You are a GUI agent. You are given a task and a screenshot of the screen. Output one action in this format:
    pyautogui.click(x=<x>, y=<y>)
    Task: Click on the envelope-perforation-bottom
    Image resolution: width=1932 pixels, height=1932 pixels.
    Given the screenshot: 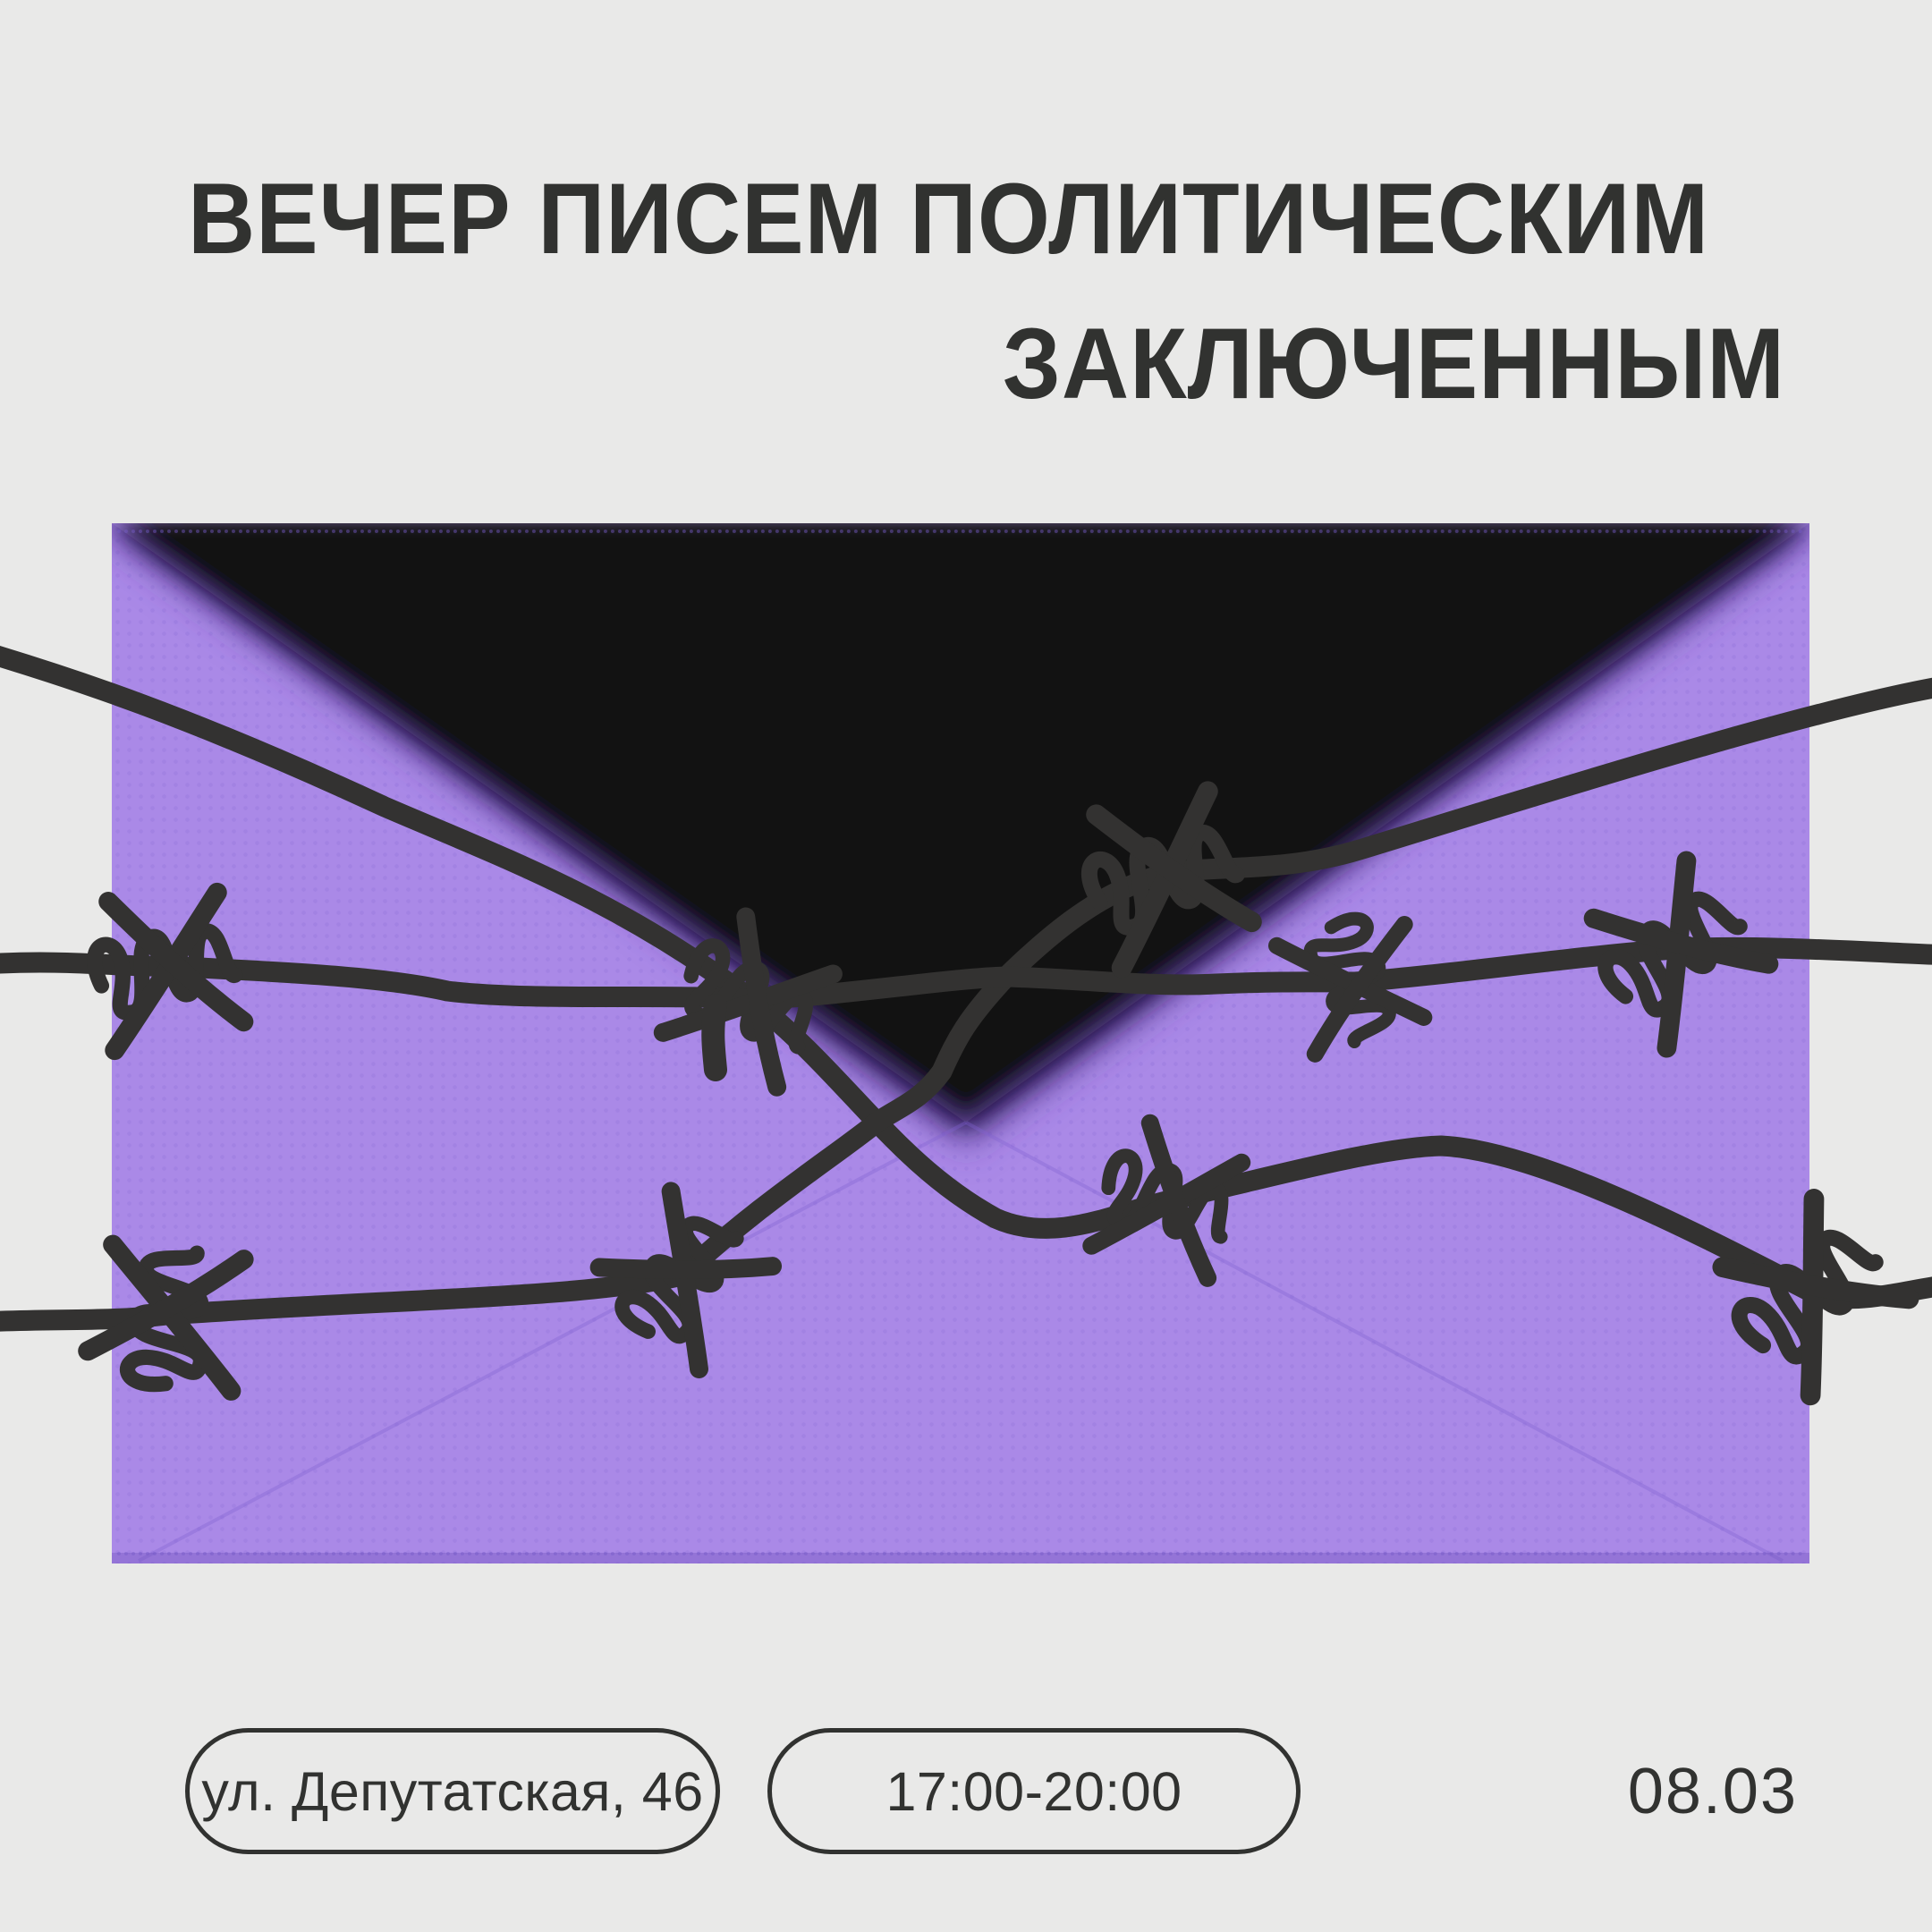 What is the action you would take?
    pyautogui.click(x=960, y=1553)
    